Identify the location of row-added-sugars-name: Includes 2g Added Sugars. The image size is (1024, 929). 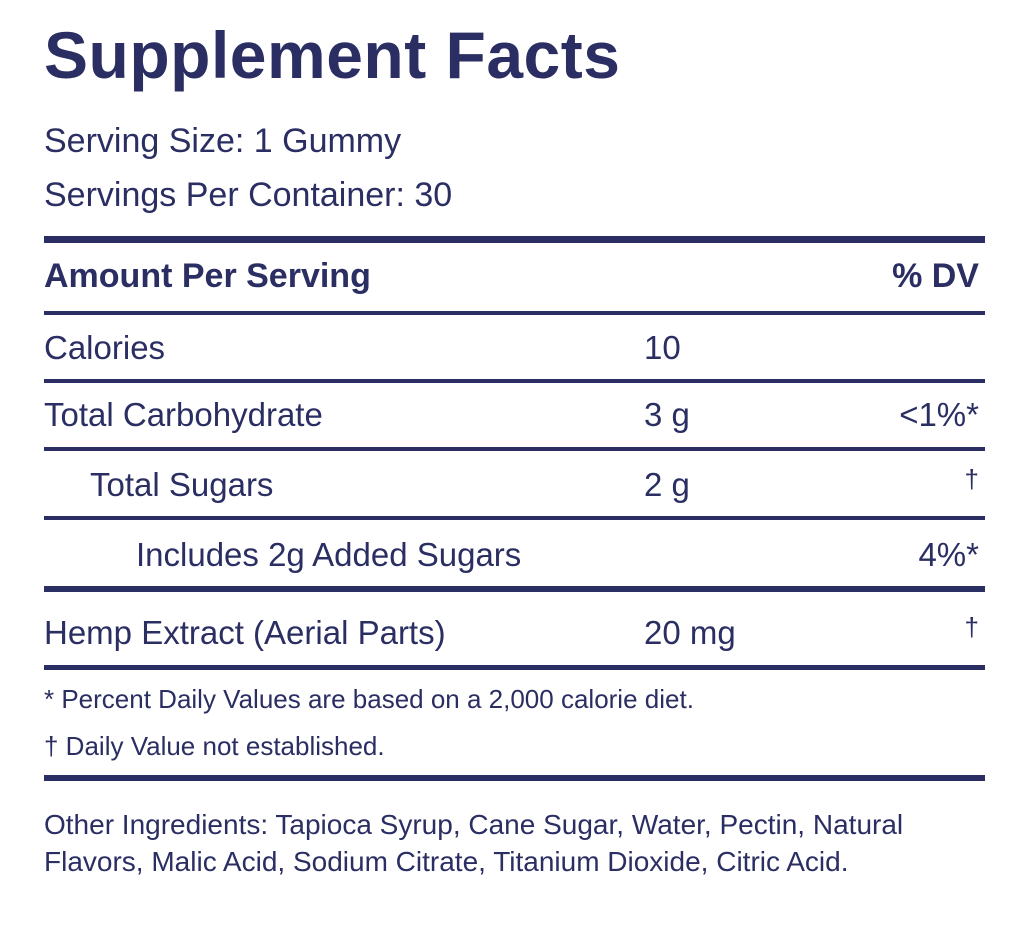
(329, 554).